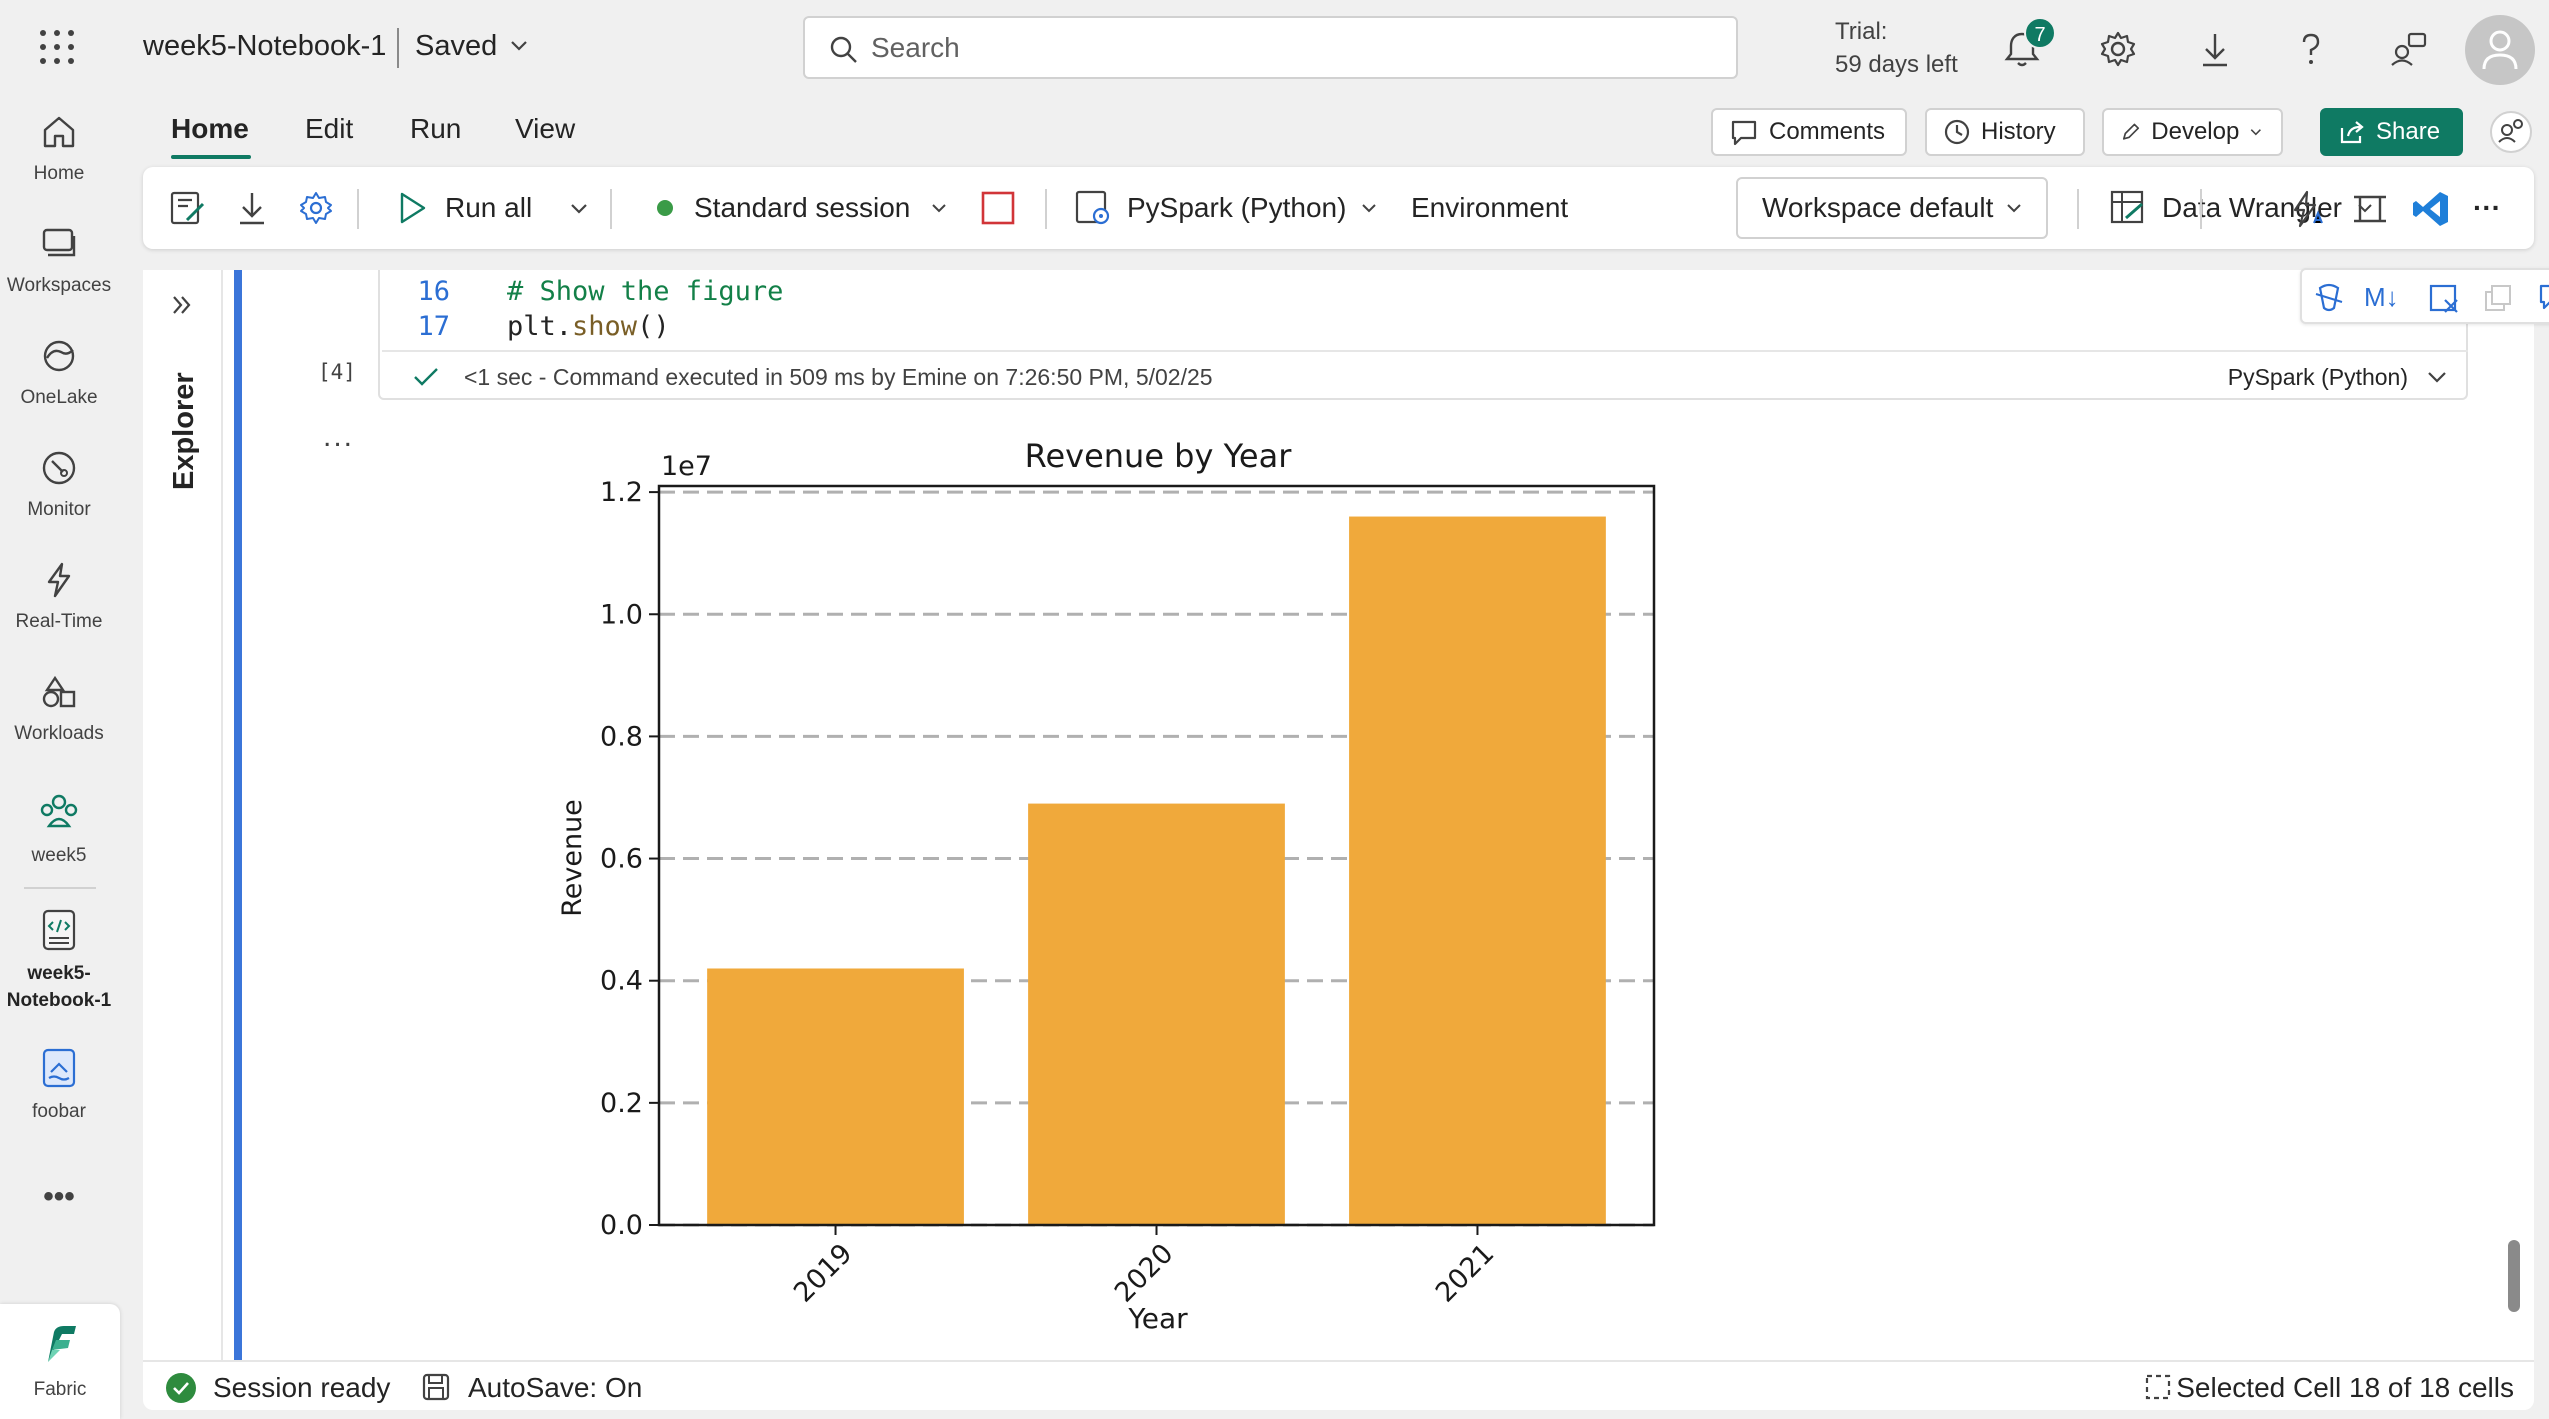 The image size is (2549, 1419). Describe the element at coordinates (2040, 33) in the screenshot. I see `notification-badge: 7` at that location.